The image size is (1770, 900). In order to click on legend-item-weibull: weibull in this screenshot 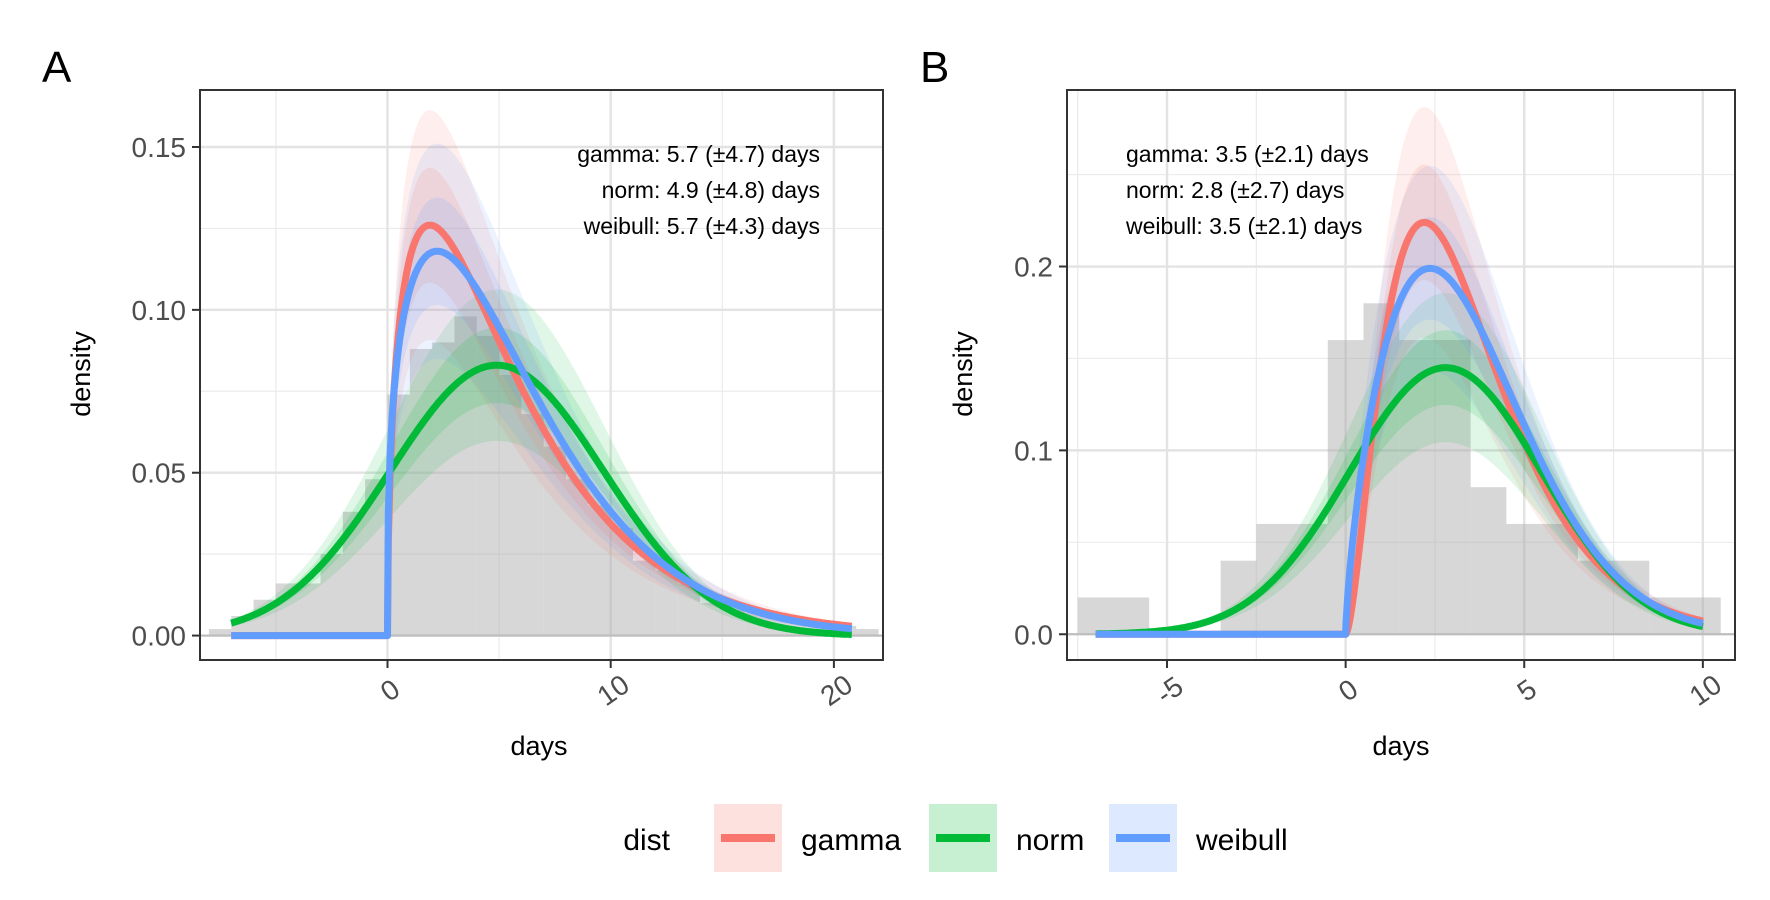, I will do `click(1198, 838)`.